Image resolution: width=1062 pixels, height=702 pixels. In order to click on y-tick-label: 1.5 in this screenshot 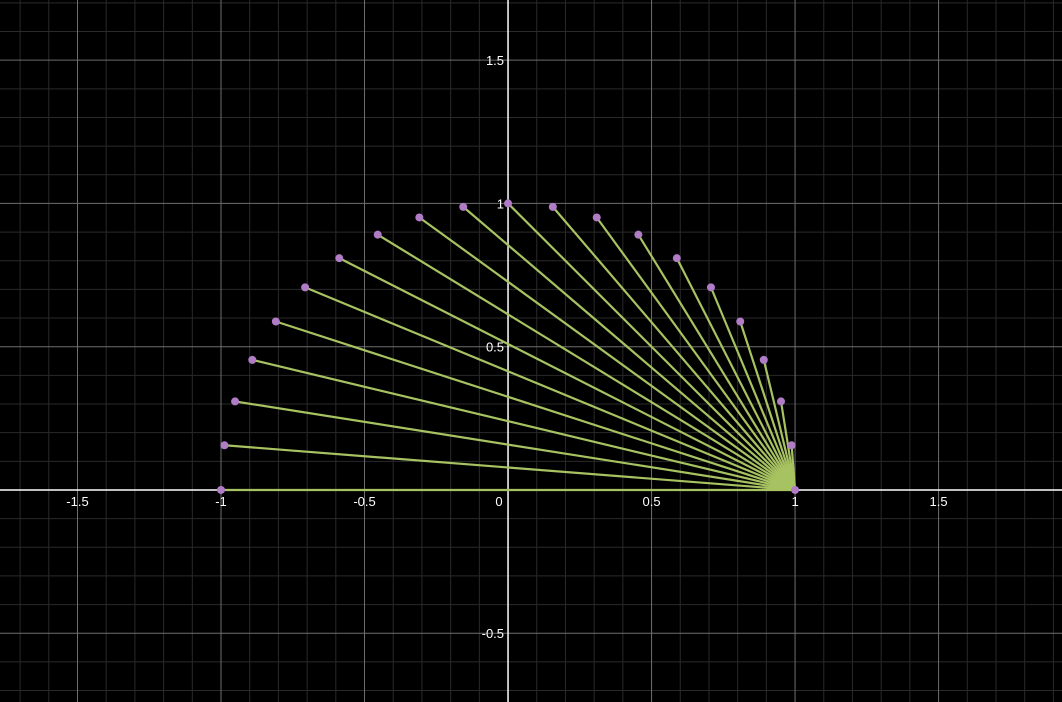, I will do `click(495, 60)`.